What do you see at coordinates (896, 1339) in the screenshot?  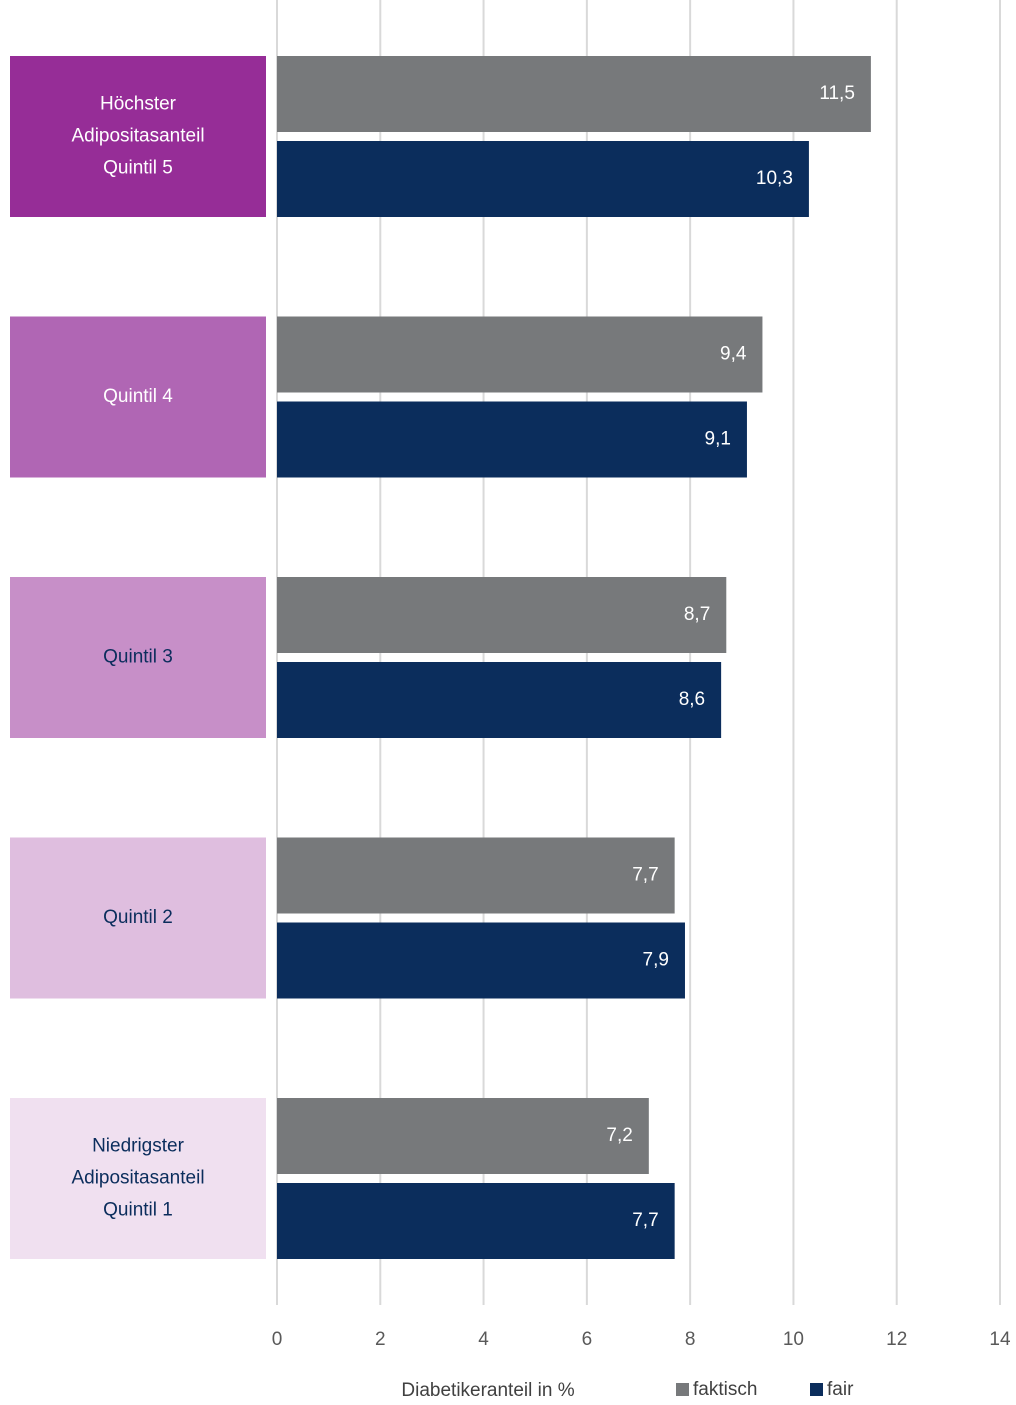 I see `x-tick-label: 12` at bounding box center [896, 1339].